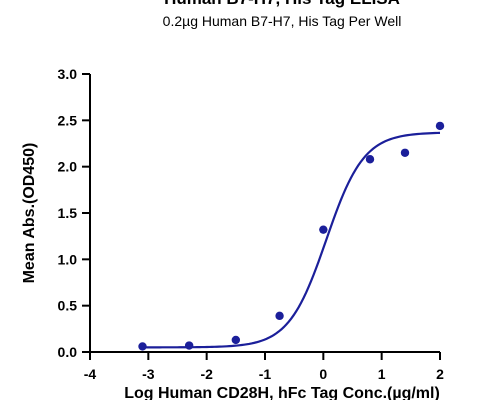  What do you see at coordinates (282, 21) in the screenshot?
I see `chart-subtitle: 0.2µg Human B7-H7, His Tag Per Well` at bounding box center [282, 21].